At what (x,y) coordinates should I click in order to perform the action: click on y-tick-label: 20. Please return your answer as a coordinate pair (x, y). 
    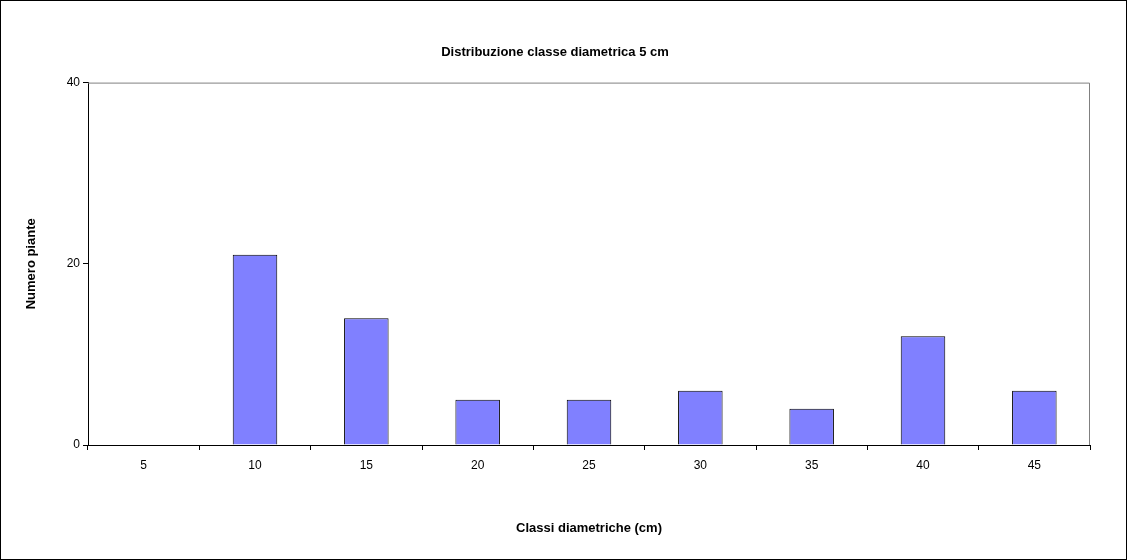
    Looking at the image, I should click on (73, 263).